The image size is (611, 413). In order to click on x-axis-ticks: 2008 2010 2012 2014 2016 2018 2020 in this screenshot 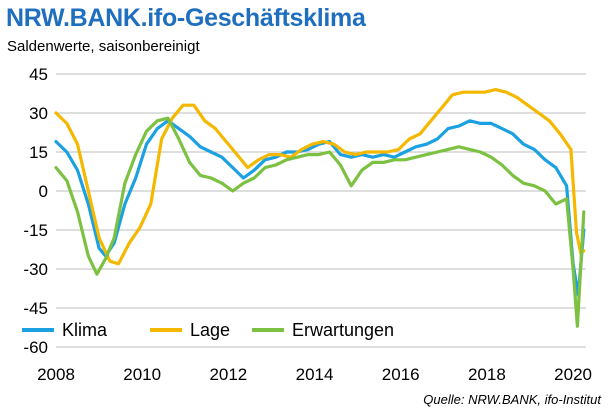, I will do `click(314, 374)`.